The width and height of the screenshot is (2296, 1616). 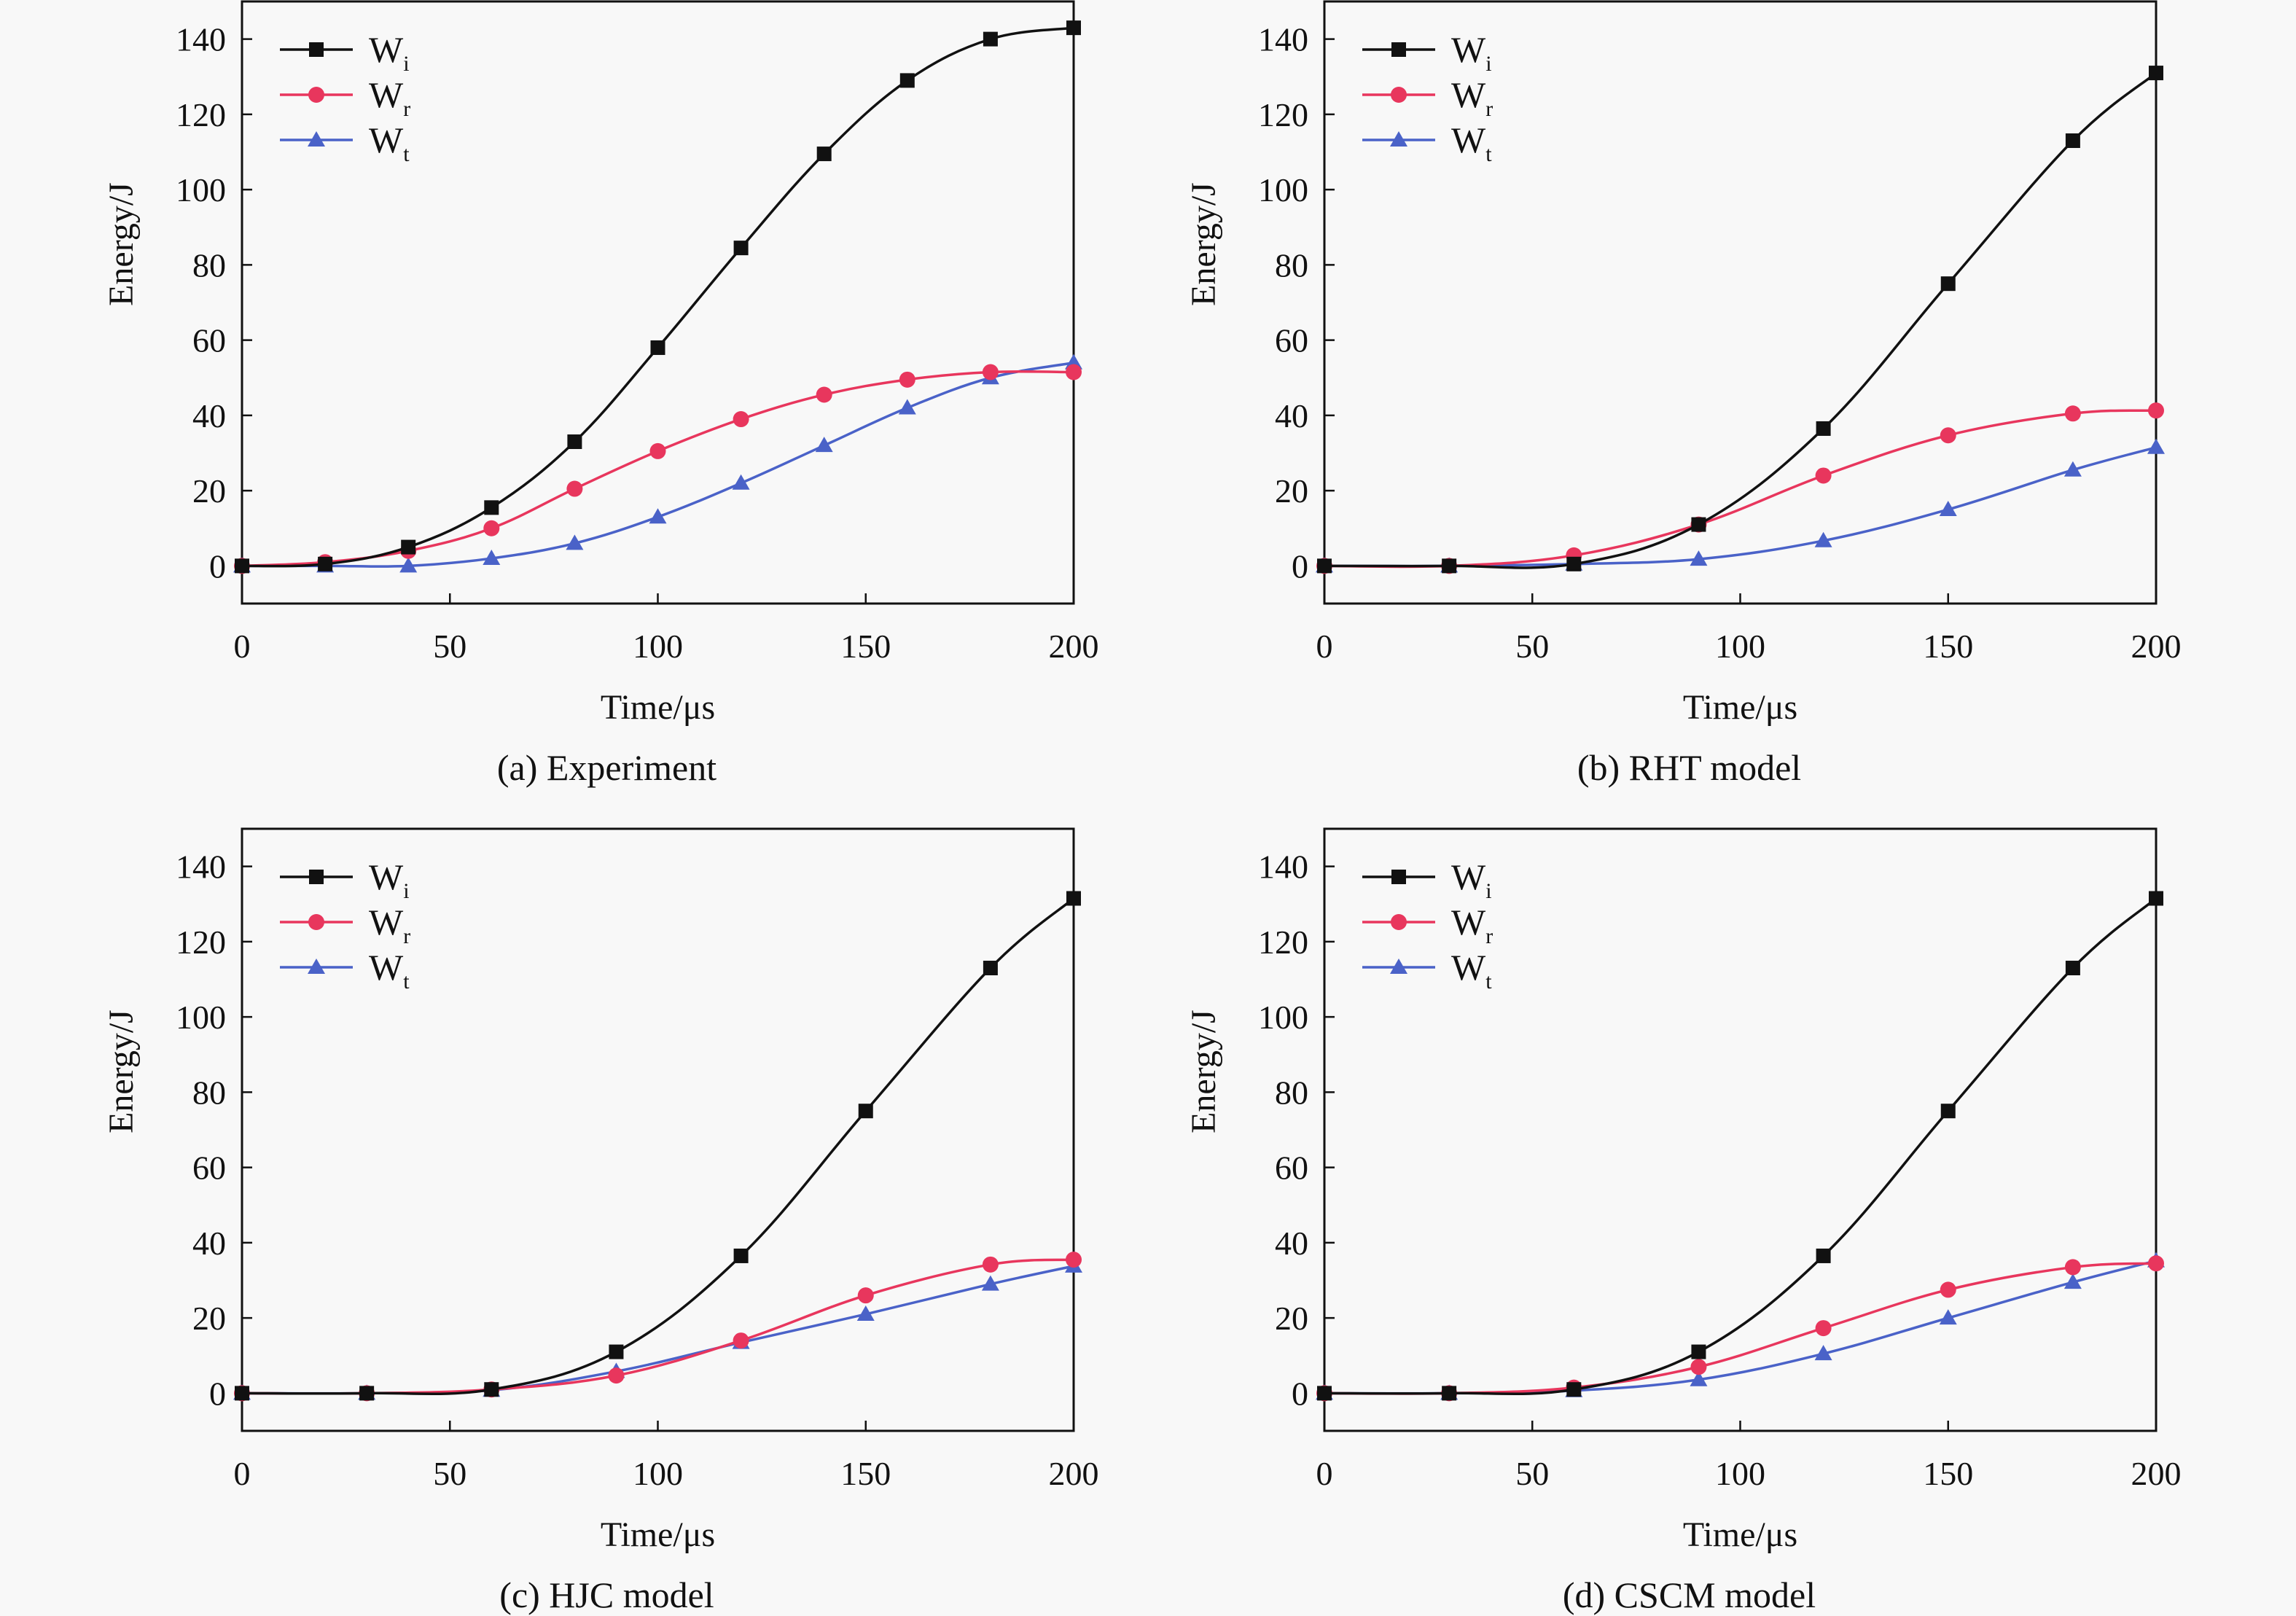 I want to click on x-tick-label: 50, so click(x=450, y=646).